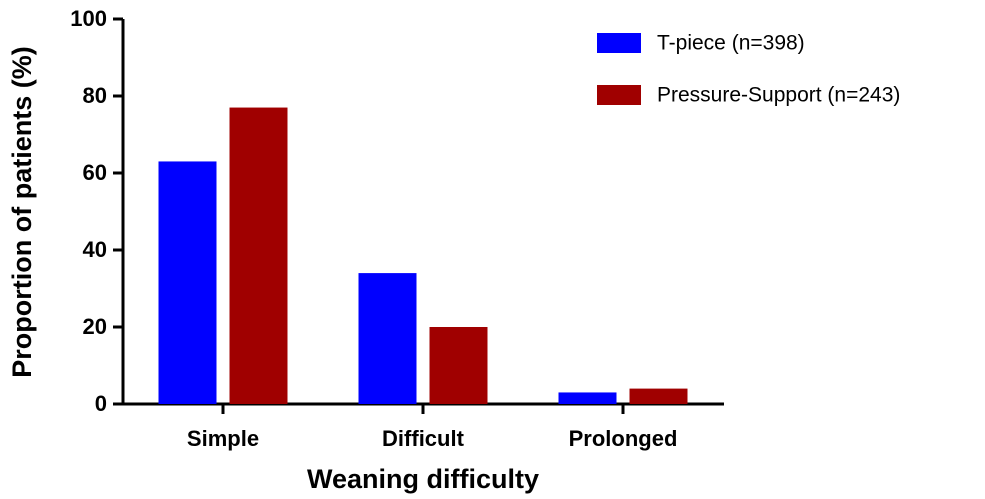 The image size is (985, 499). Describe the element at coordinates (223, 438) in the screenshot. I see `x-tick-label: Simple` at that location.